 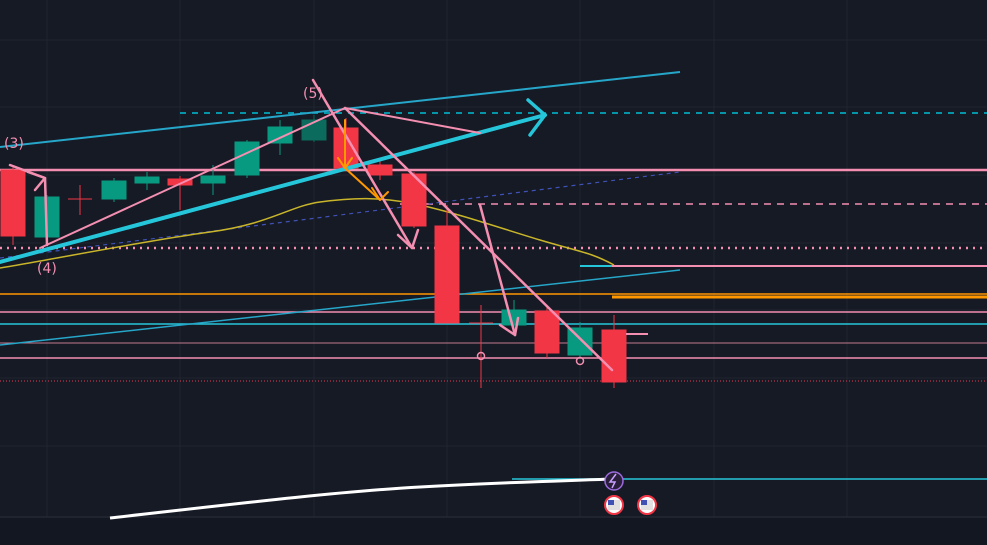 I want to click on wave-label: (5), so click(x=313, y=94).